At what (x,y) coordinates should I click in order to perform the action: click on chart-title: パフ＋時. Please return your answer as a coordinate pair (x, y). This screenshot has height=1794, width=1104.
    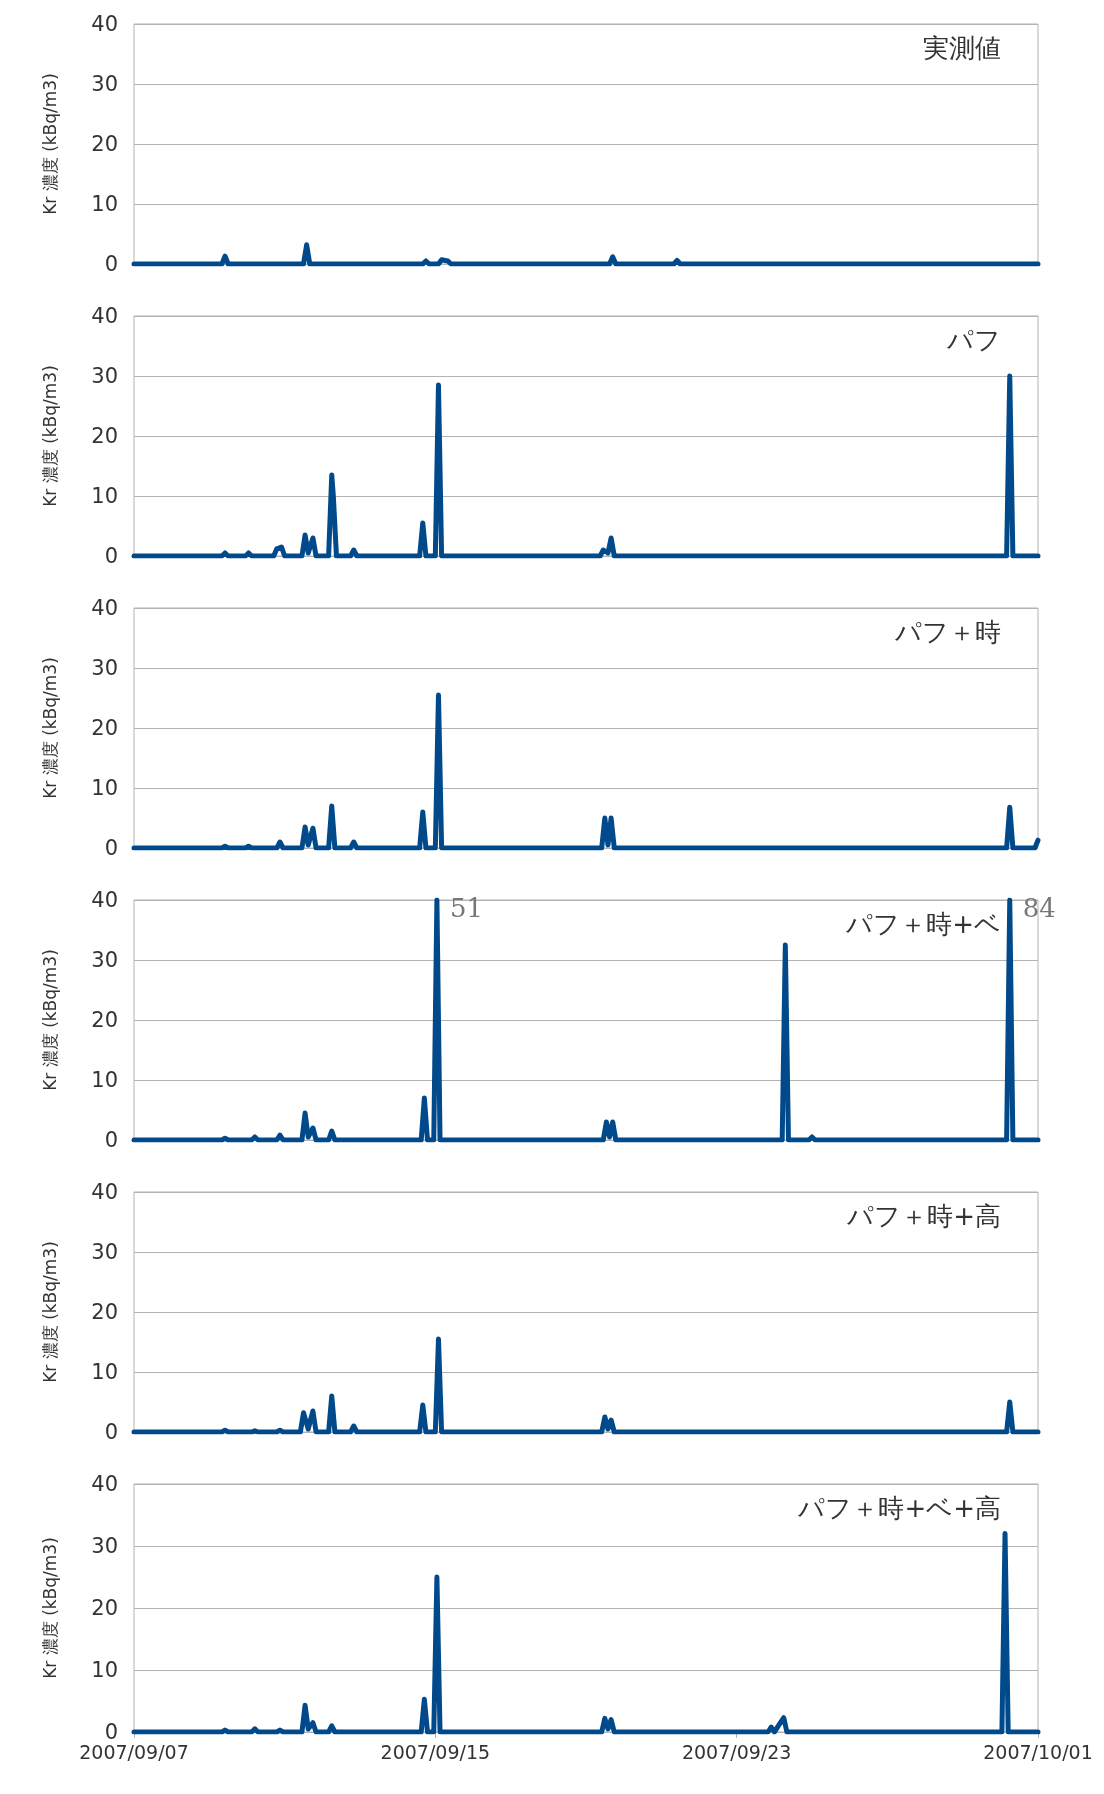
    Looking at the image, I should click on (947, 632).